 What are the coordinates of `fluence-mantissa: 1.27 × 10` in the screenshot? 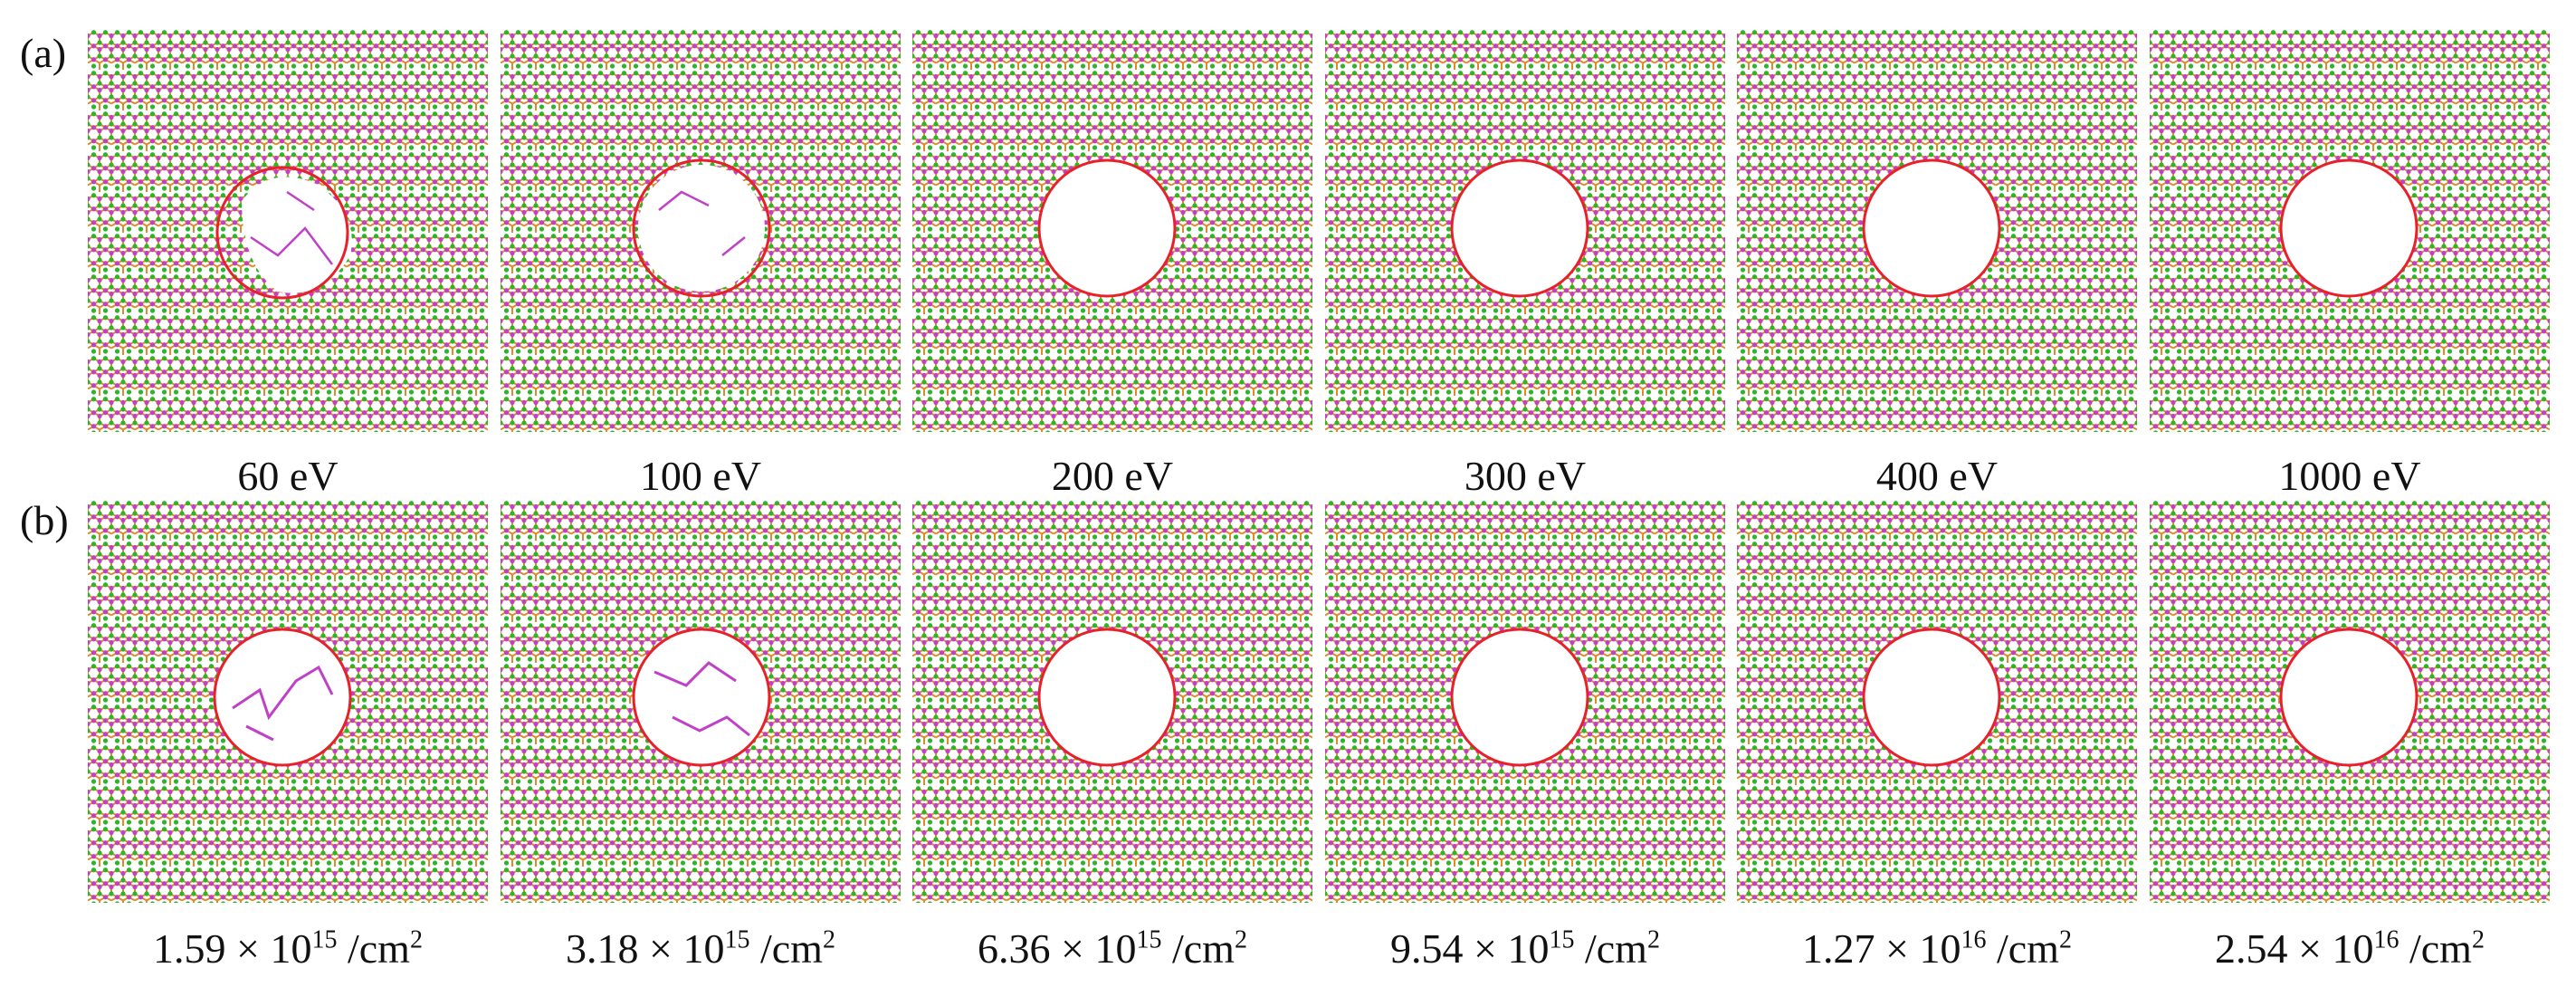 It's located at (1881, 948).